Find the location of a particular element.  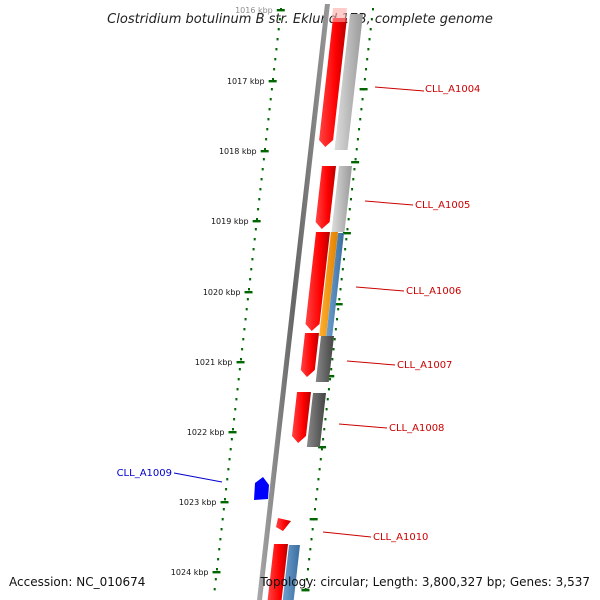

accession-label: Accession: NC_010674 is located at coordinates (77, 582).